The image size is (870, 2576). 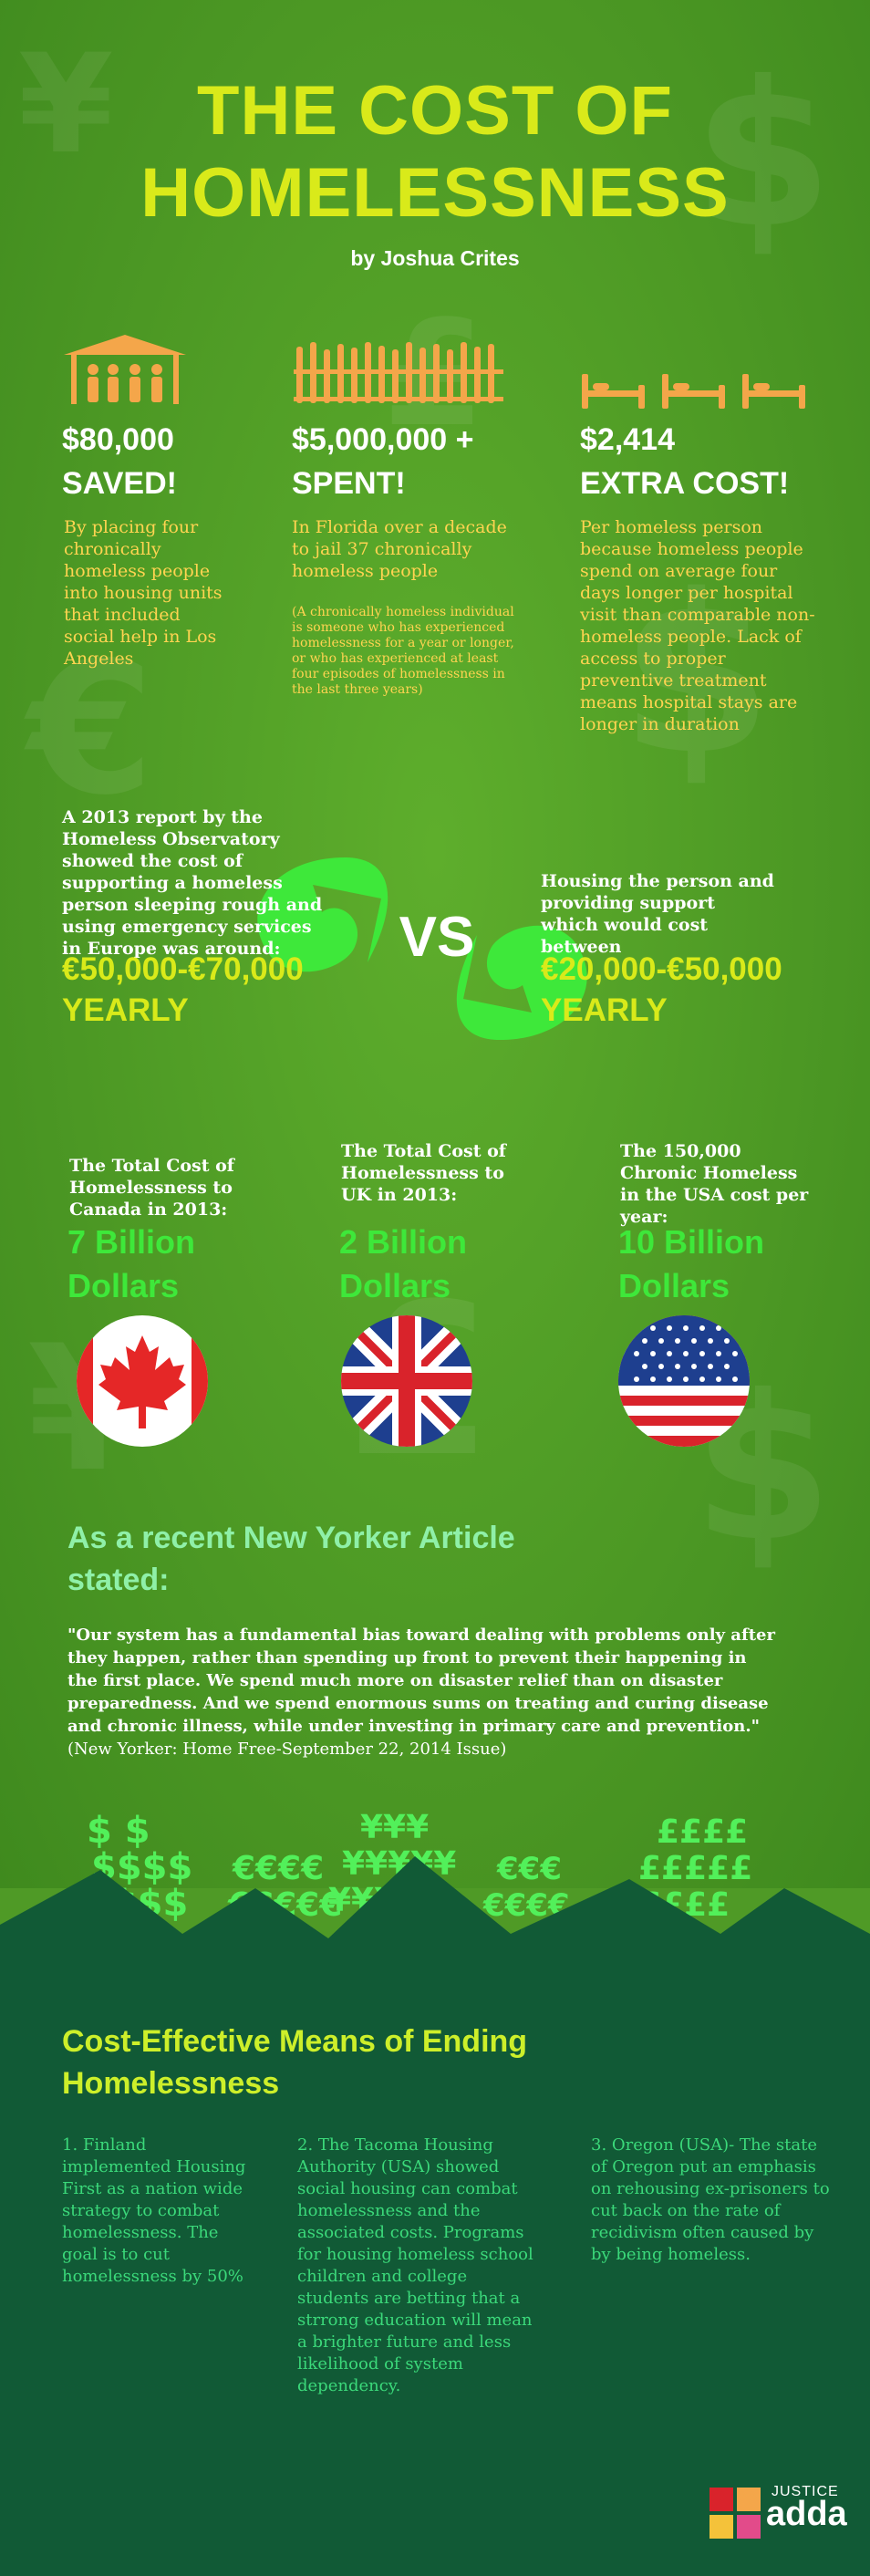 What do you see at coordinates (437, 937) in the screenshot?
I see `vs-label: VS` at bounding box center [437, 937].